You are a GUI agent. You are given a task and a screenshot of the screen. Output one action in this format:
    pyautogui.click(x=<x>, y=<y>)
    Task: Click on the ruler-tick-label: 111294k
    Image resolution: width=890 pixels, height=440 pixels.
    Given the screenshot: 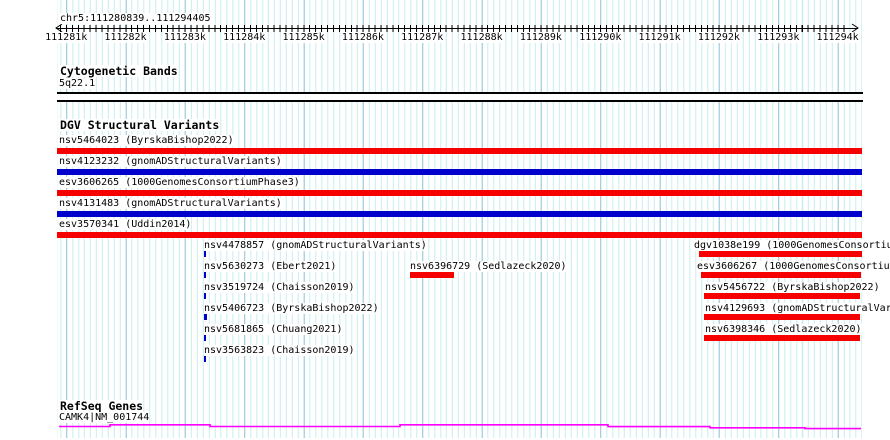 What is the action you would take?
    pyautogui.click(x=837, y=37)
    